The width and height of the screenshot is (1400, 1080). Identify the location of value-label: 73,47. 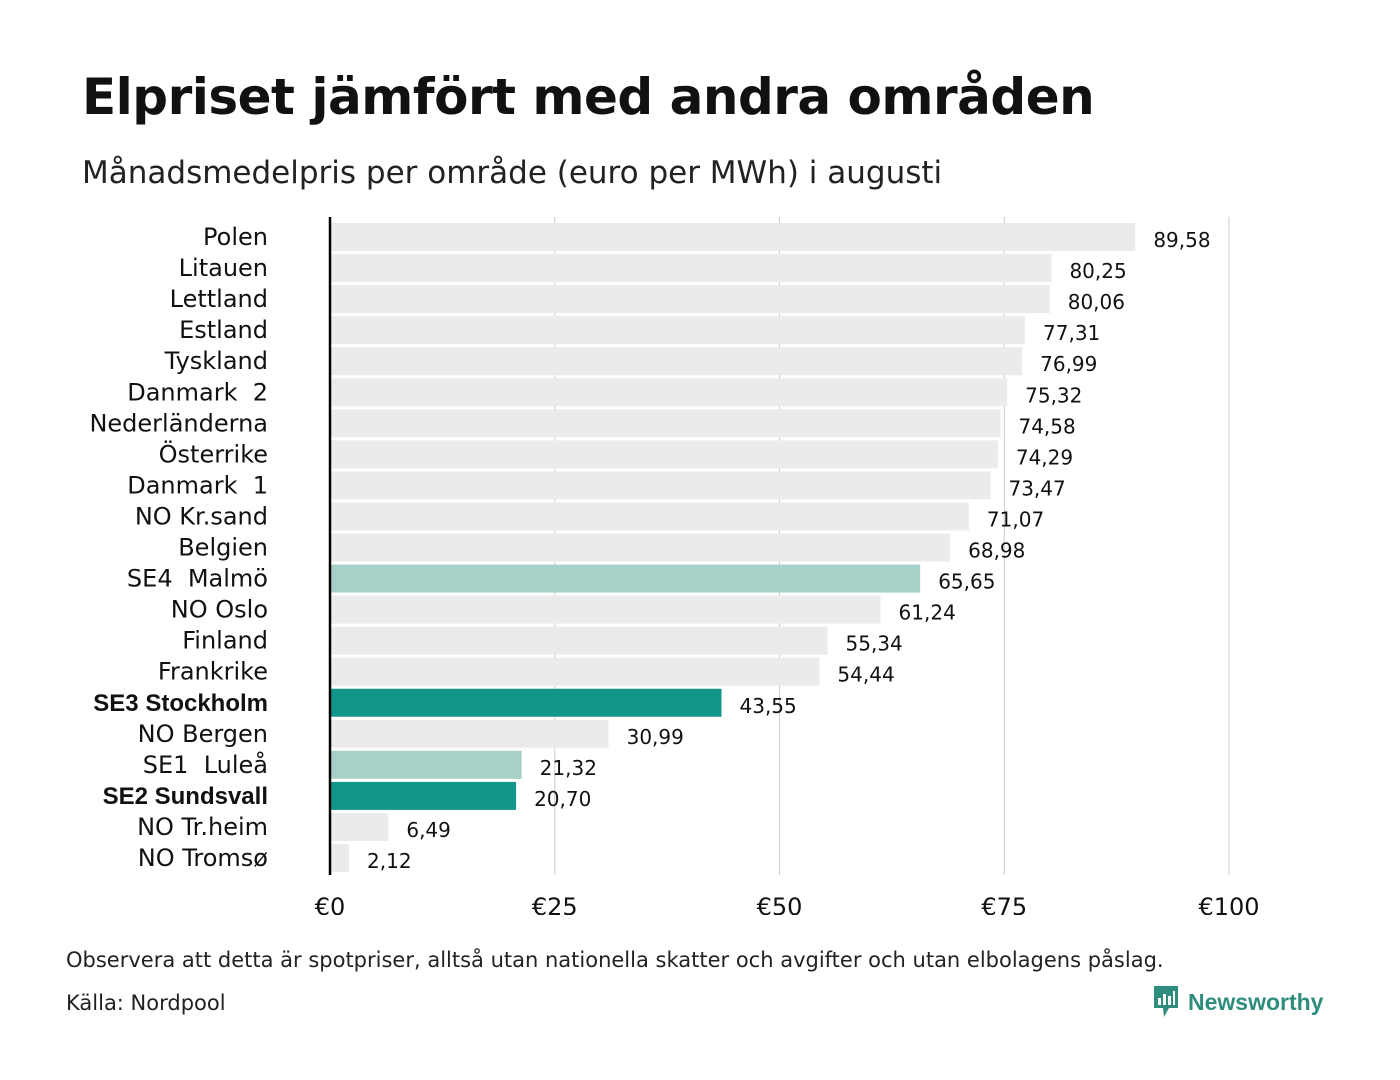
(1036, 488).